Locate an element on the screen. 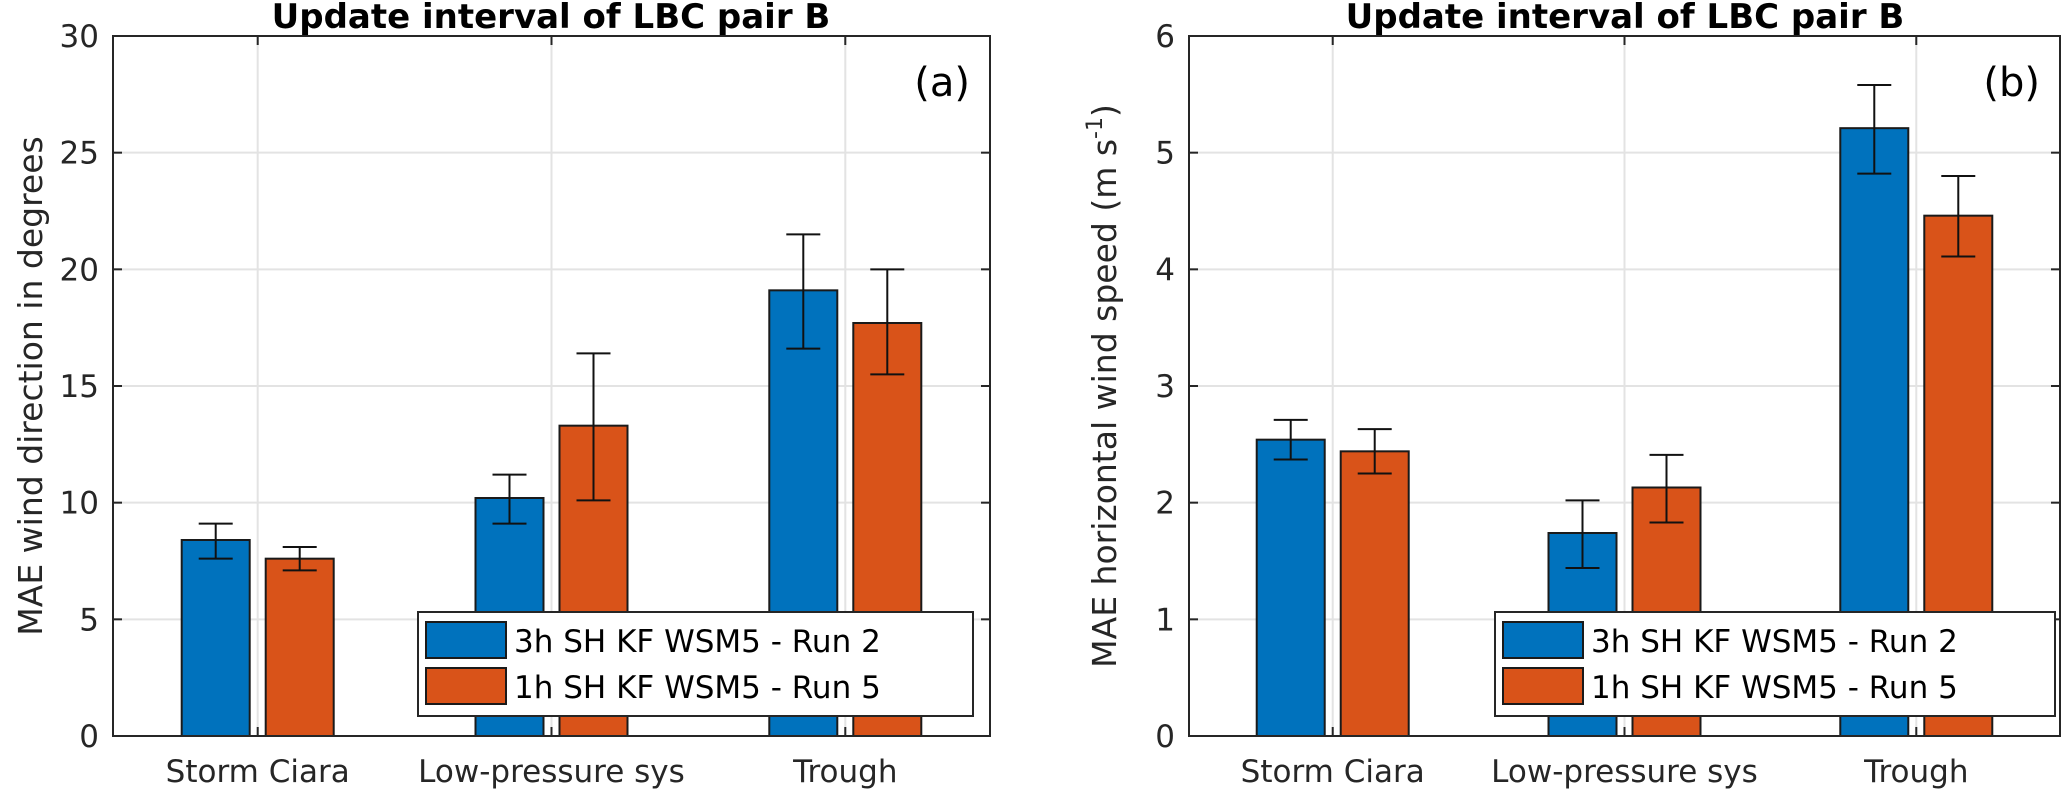 Image resolution: width=2067 pixels, height=793 pixels. y-axis-label-superscript: -1 is located at coordinates (1095, 128).